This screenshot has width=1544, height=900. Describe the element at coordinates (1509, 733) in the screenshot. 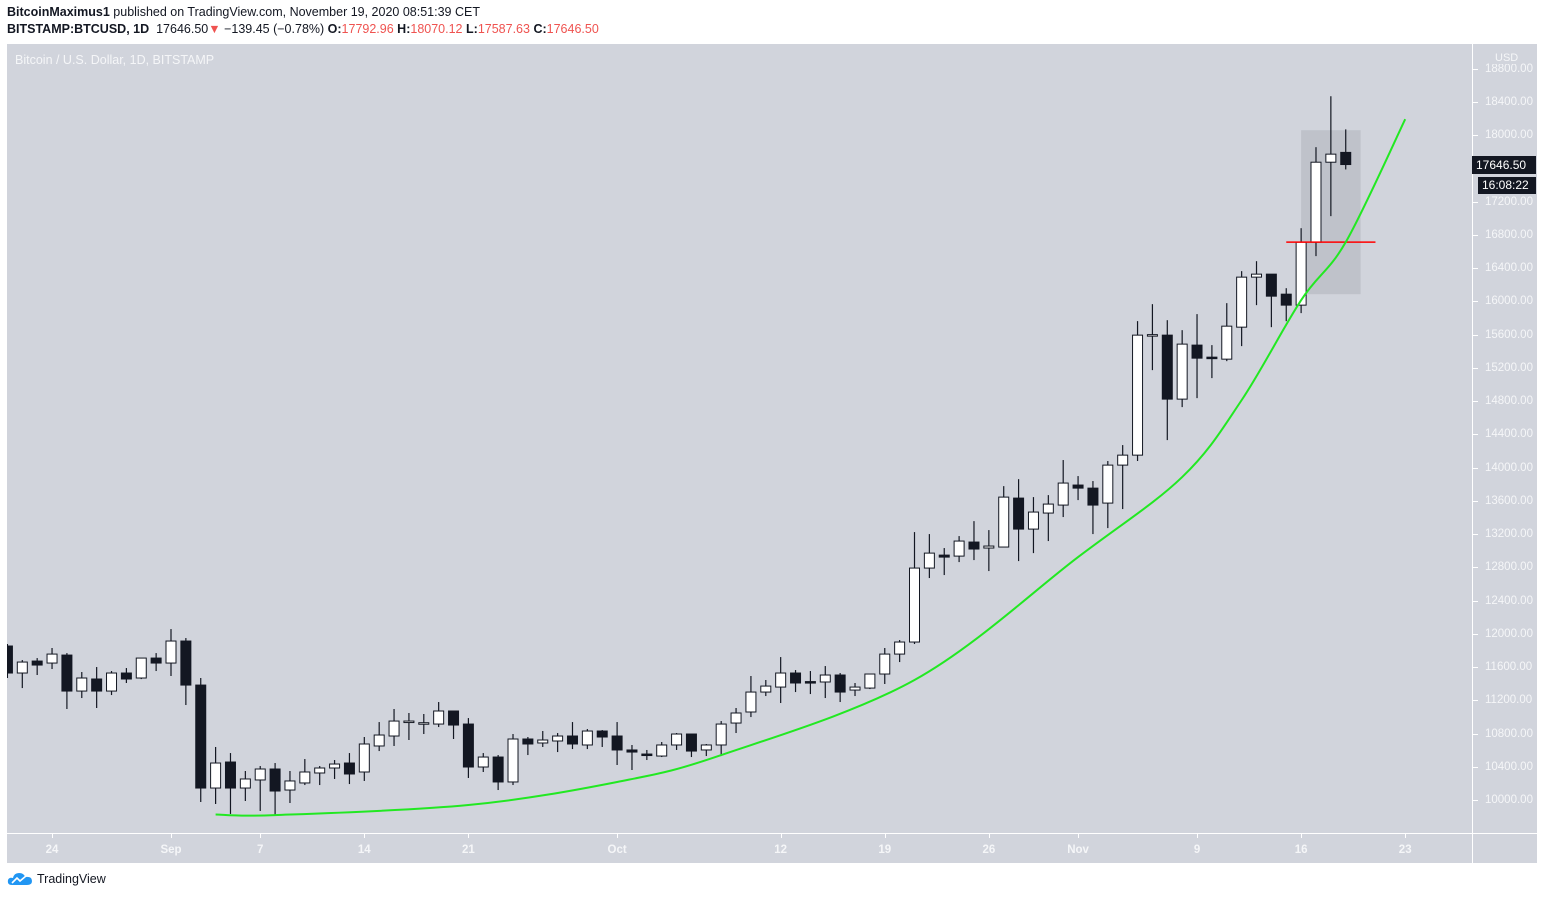

I see `price-tick-label: 10800.00` at that location.